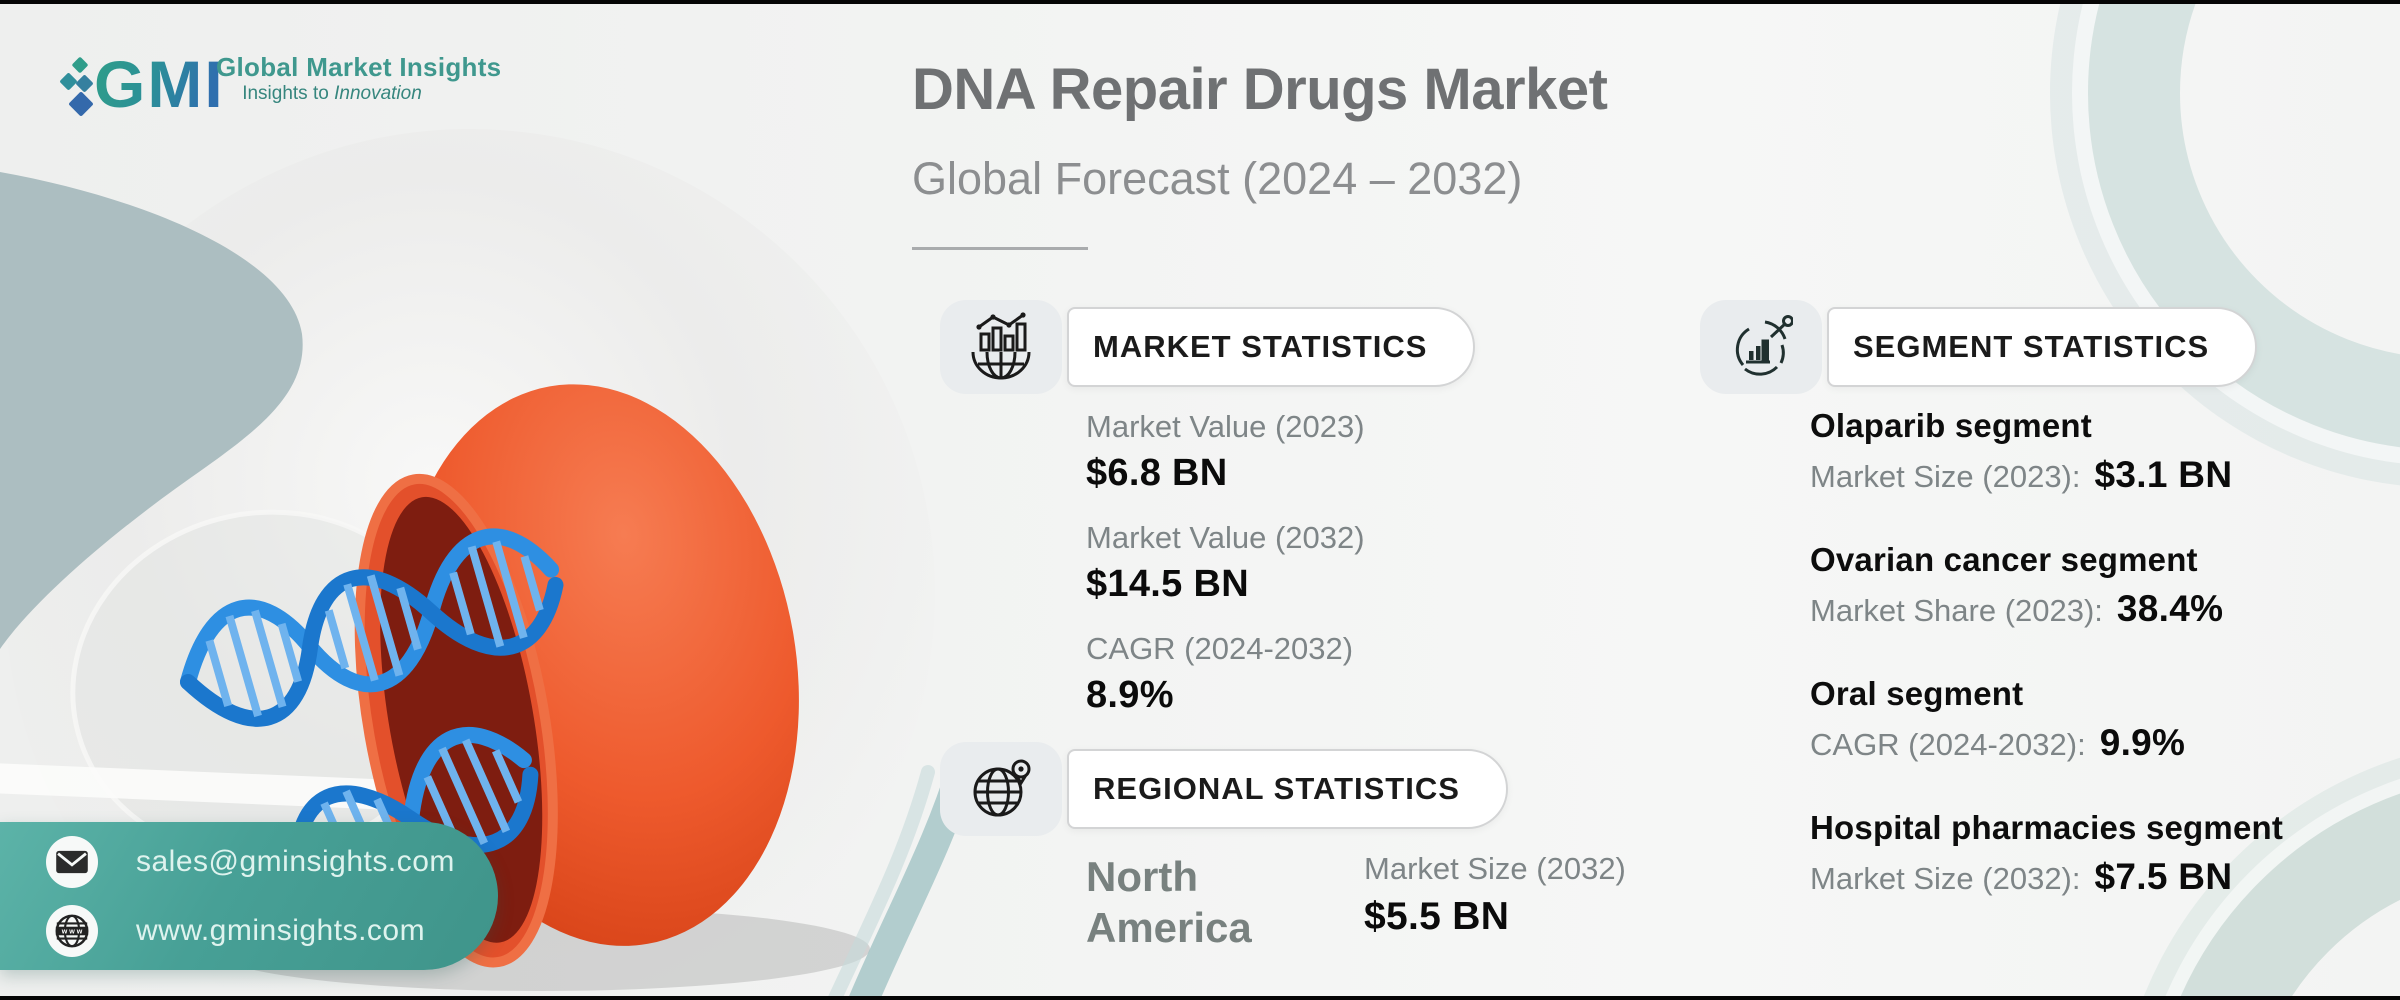 The width and height of the screenshot is (2400, 1000). I want to click on logo-tagline-emphasis: Innovation, so click(378, 93).